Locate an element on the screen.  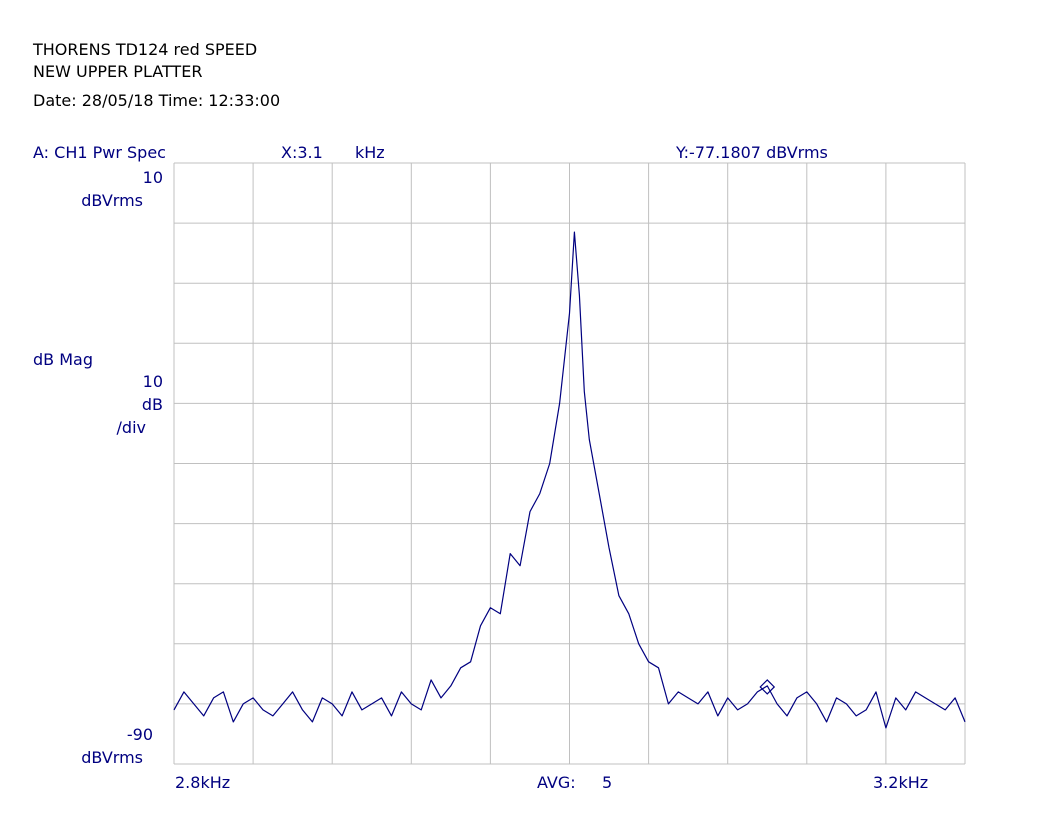
y-top-value: 10 is located at coordinates (152, 177).